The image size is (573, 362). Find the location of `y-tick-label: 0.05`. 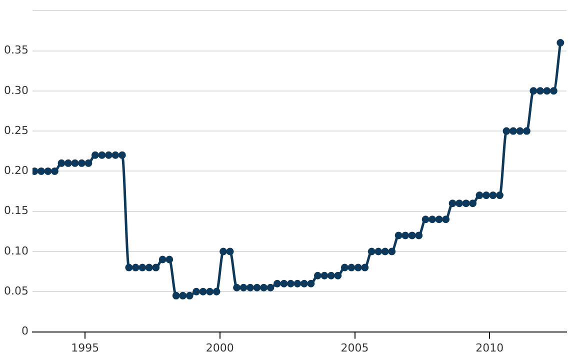

y-tick-label: 0.05 is located at coordinates (16, 291).